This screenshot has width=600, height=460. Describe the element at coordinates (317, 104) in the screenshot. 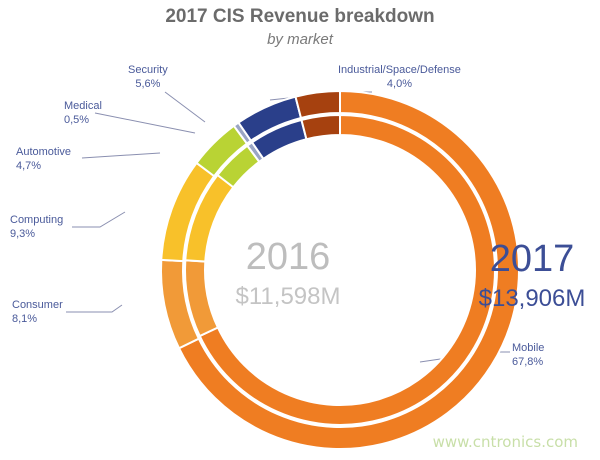

I see `outer-slice-industrial-space-defense` at that location.